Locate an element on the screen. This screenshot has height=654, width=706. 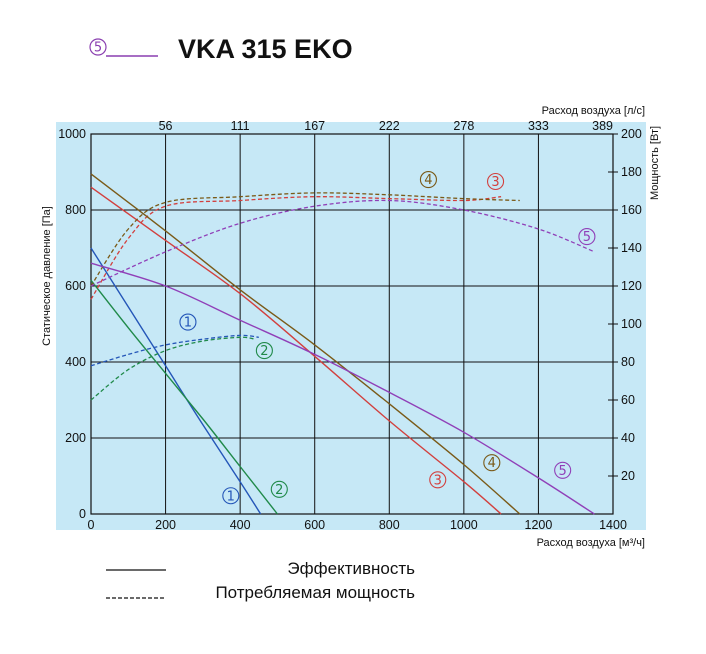
x-tick-label: 800 is located at coordinates (389, 525).